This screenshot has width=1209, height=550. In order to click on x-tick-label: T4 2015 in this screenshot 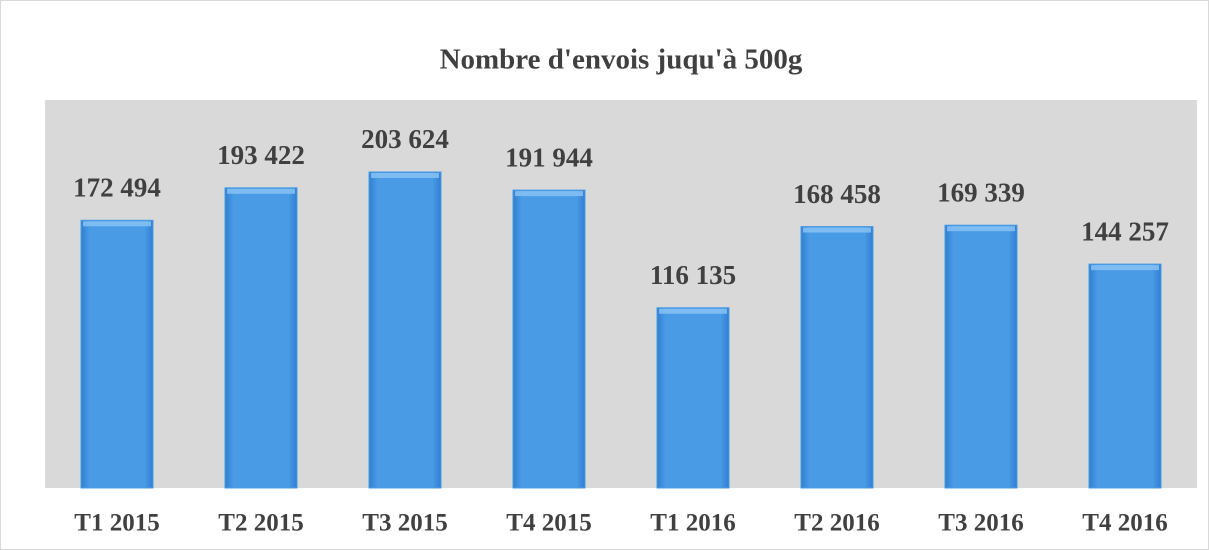, I will do `click(548, 523)`.